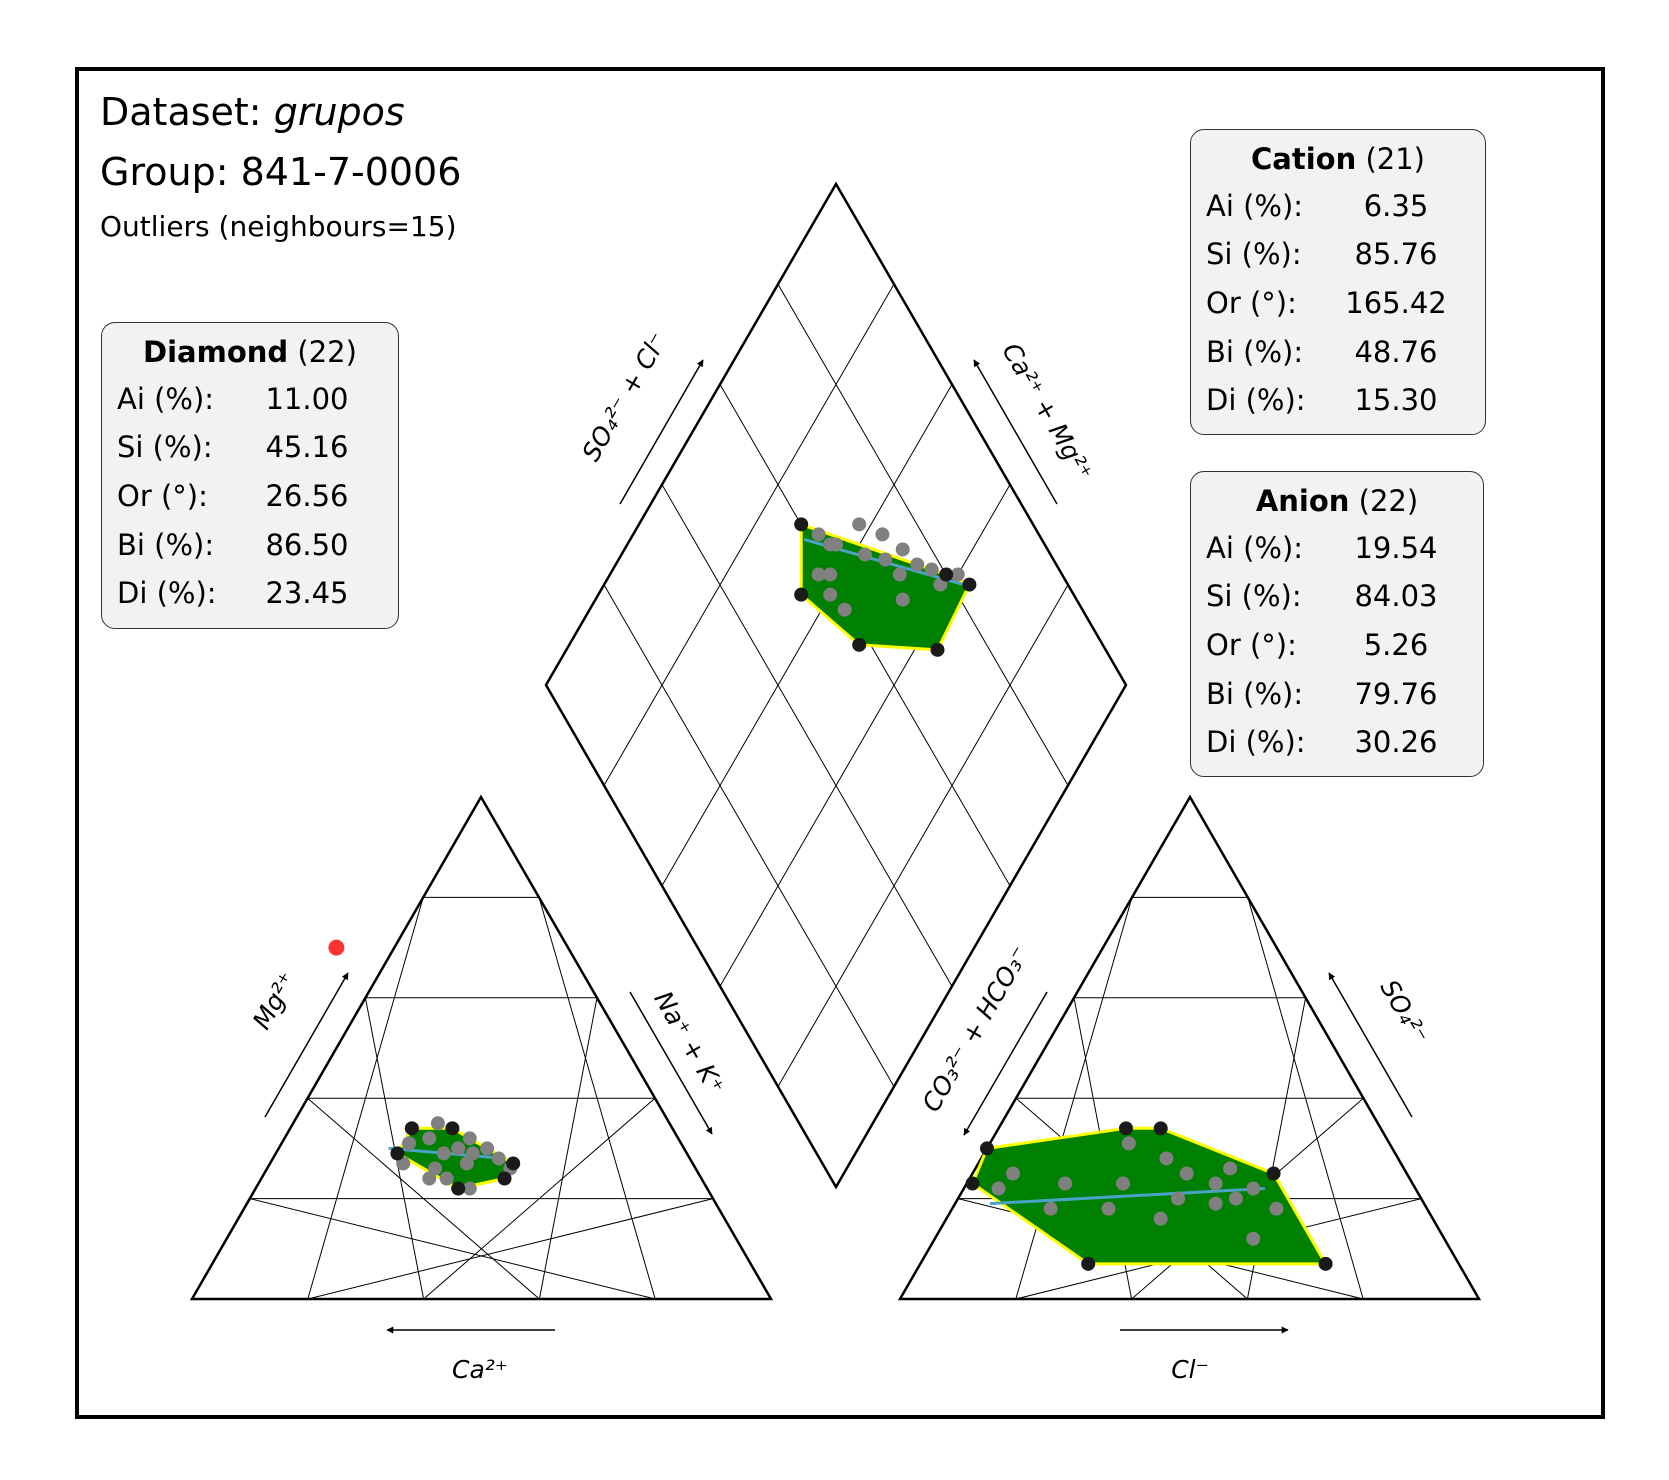  I want to click on anion-stat-row: Ai (%): 19.54, so click(1331, 548).